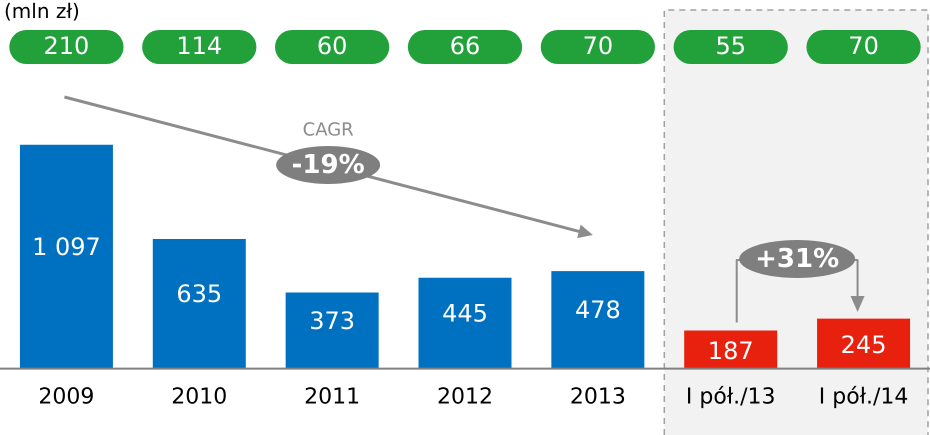 This screenshot has height=435, width=930. Describe the element at coordinates (731, 350) in the screenshot. I see `data-label: 187` at that location.